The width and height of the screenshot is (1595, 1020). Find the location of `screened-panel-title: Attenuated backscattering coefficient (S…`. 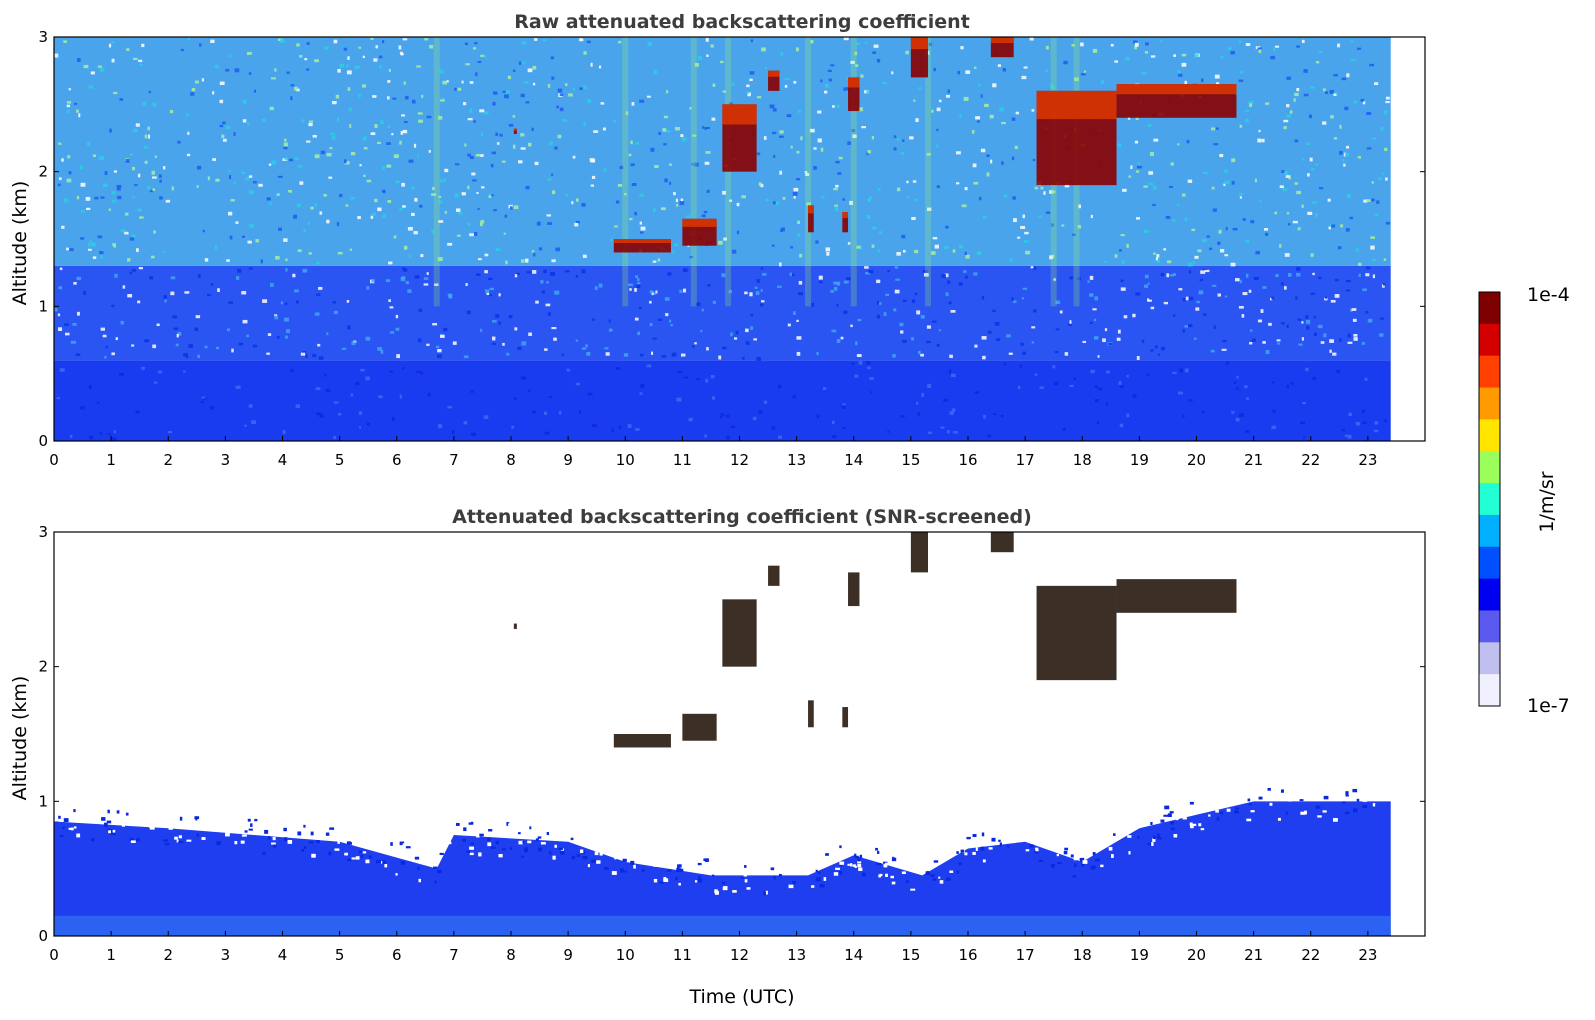

screened-panel-title: Attenuated backscattering coefficient (S… is located at coordinates (742, 517).